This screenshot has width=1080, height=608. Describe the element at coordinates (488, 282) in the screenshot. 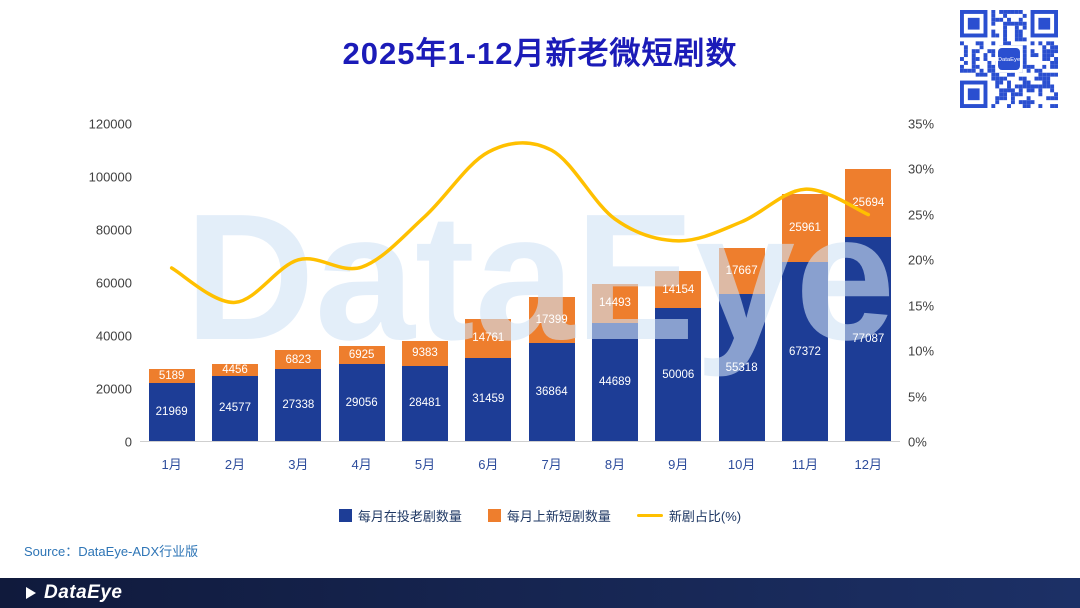

I see `bar-group: 14761 31459` at that location.